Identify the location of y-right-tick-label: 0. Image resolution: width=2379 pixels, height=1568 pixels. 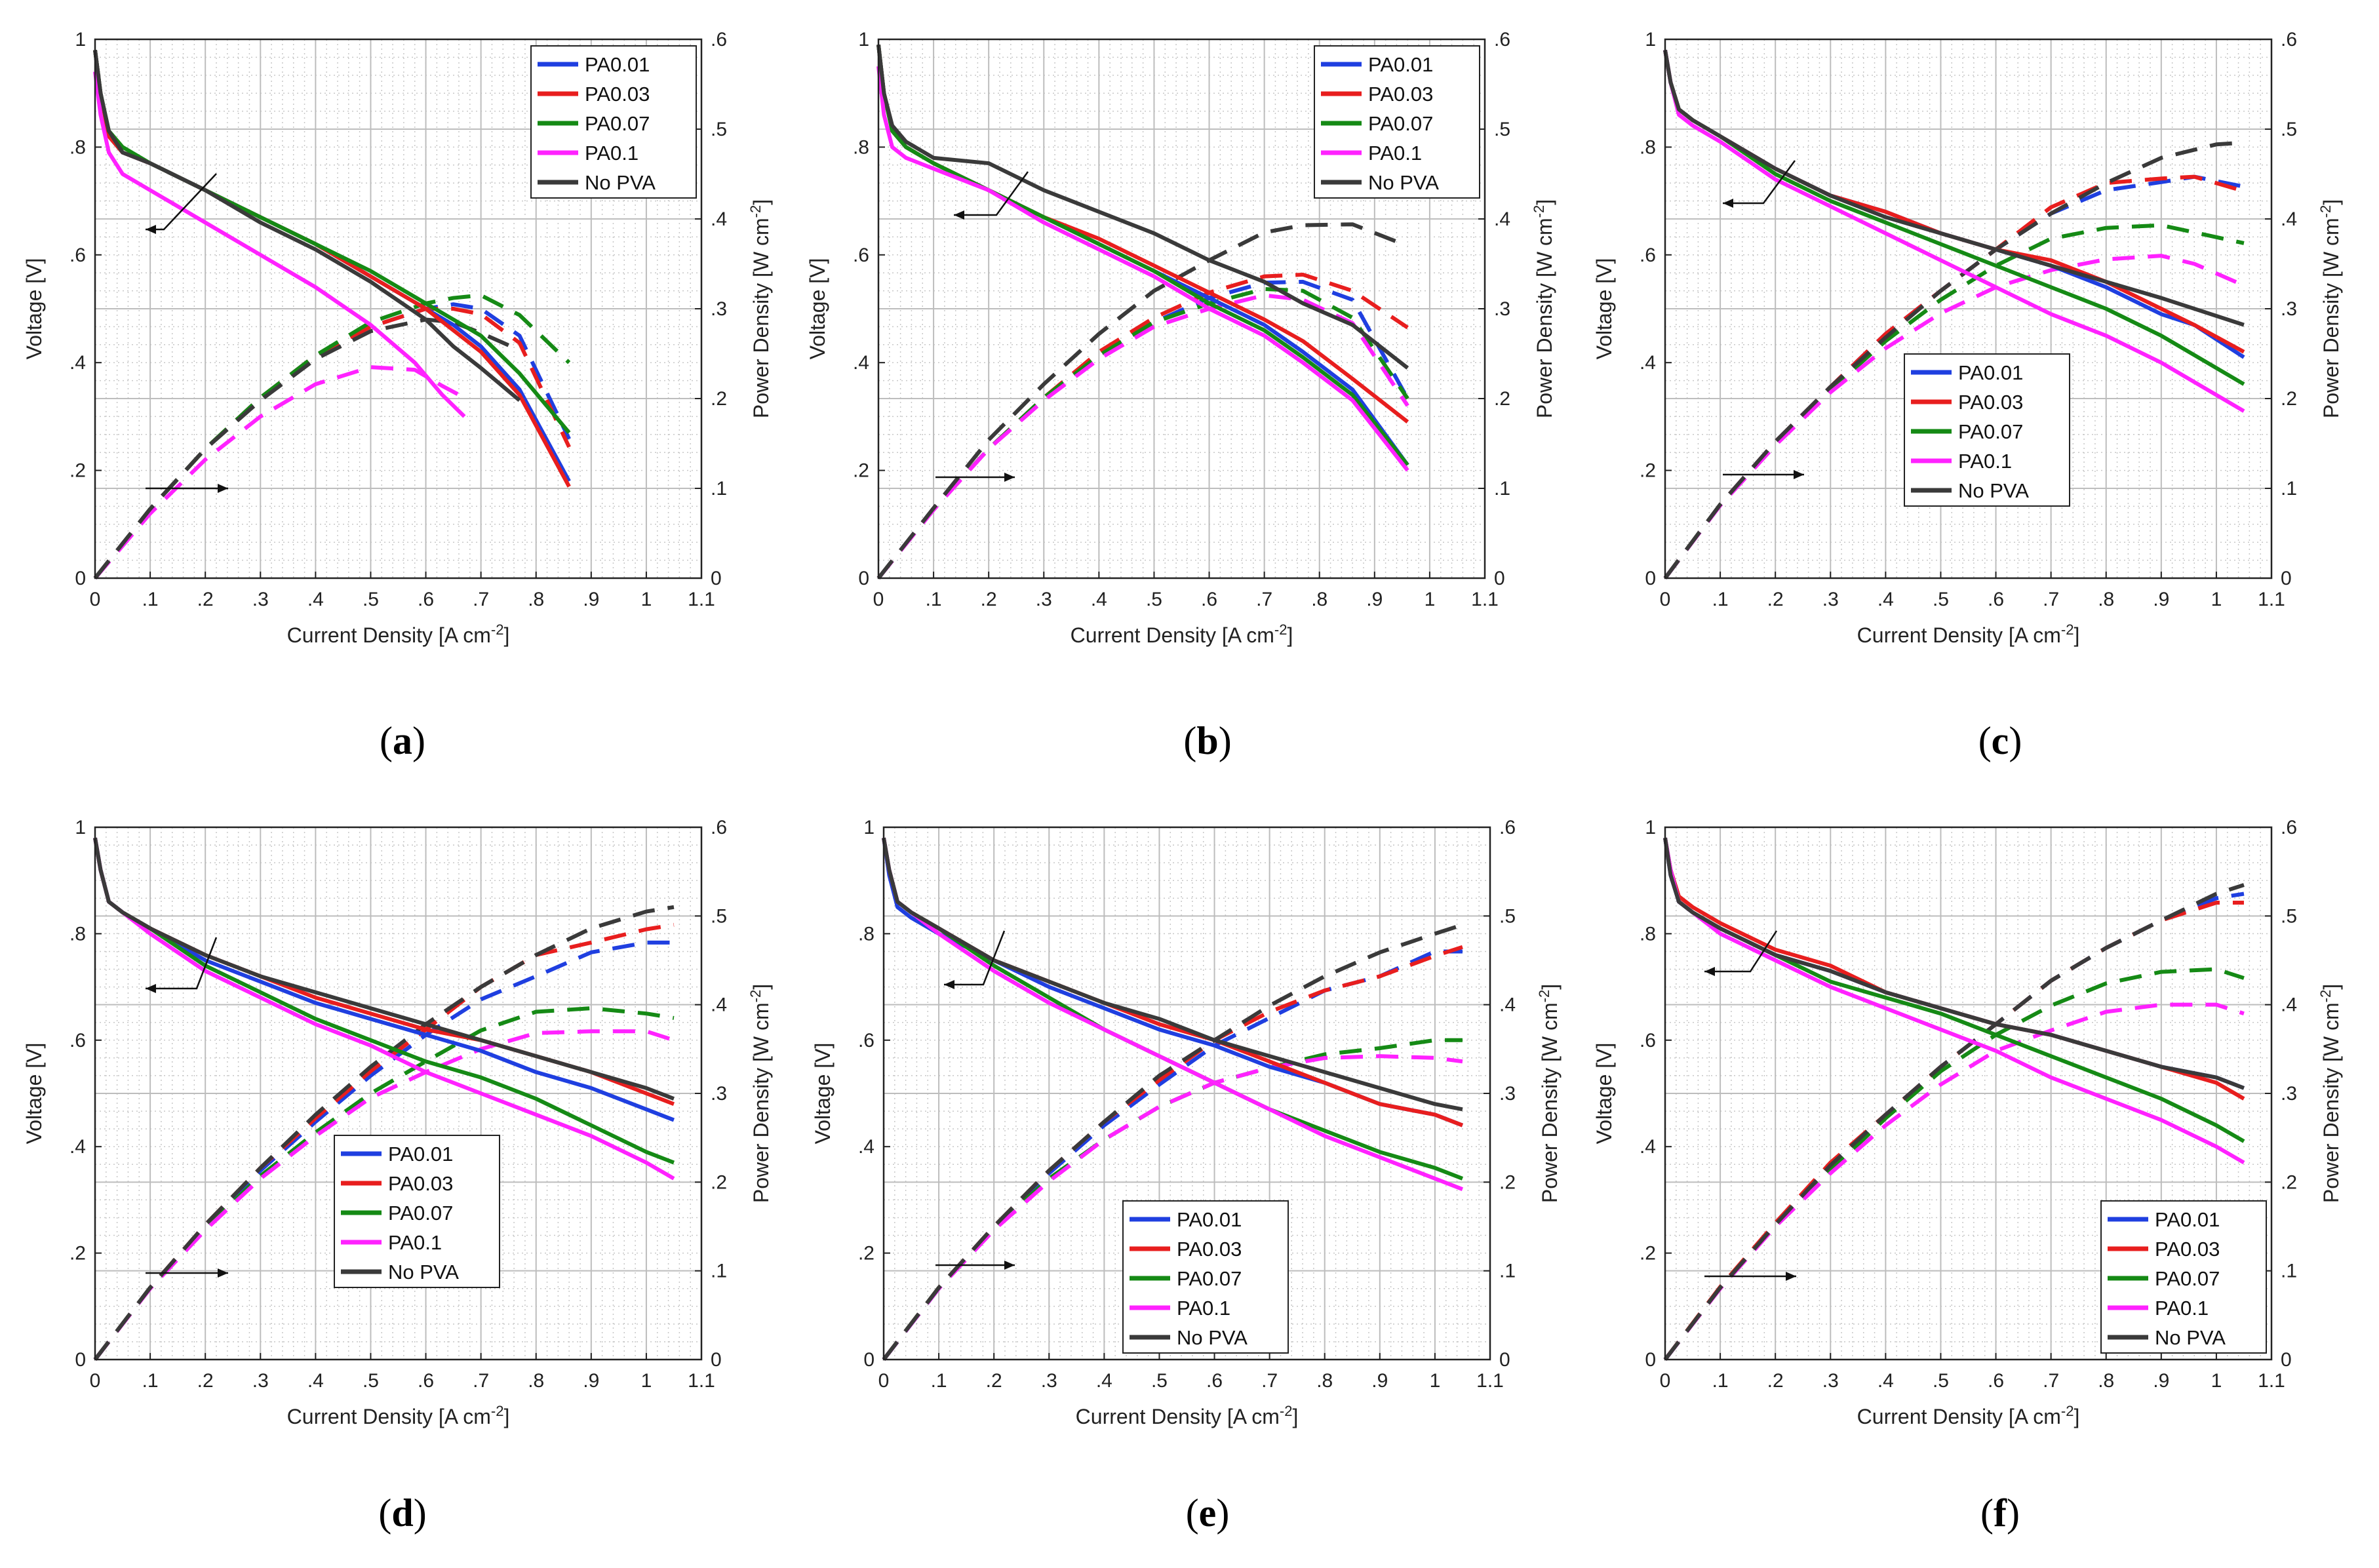
(1504, 1360).